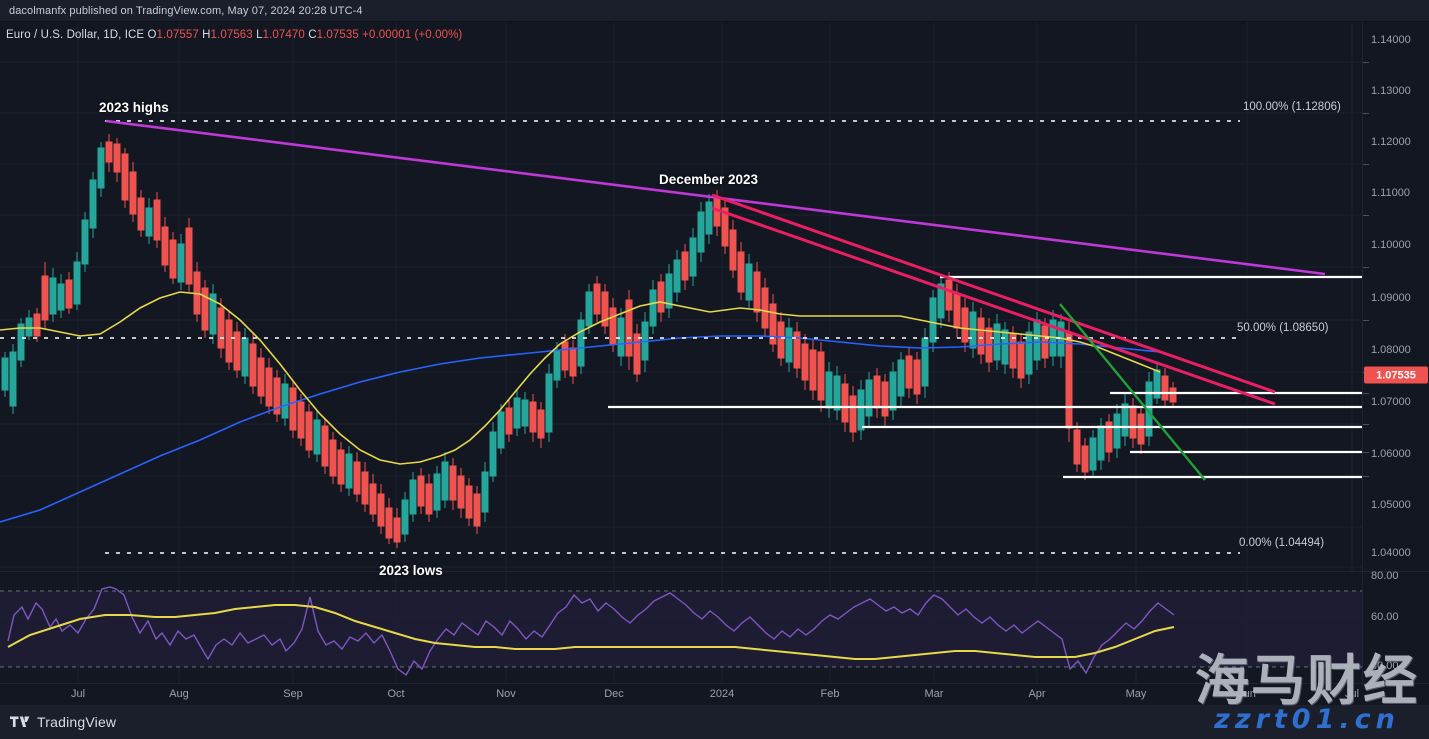 Image resolution: width=1429 pixels, height=739 pixels. Describe the element at coordinates (1385, 617) in the screenshot. I see `rsi-tick-label: 60.00` at that location.